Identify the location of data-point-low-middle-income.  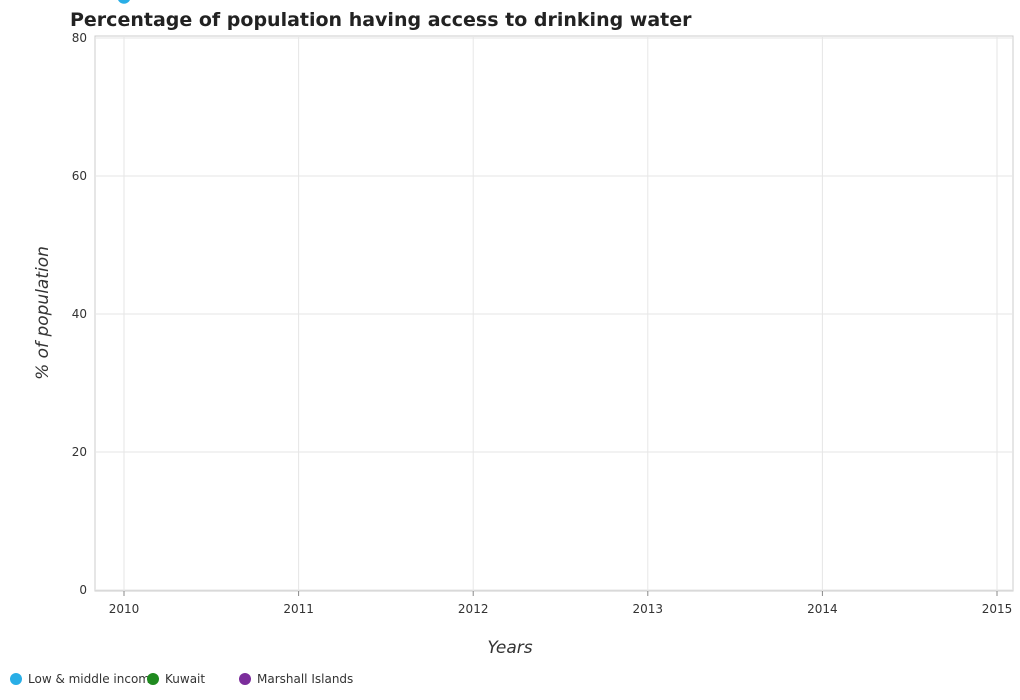
(124, 2).